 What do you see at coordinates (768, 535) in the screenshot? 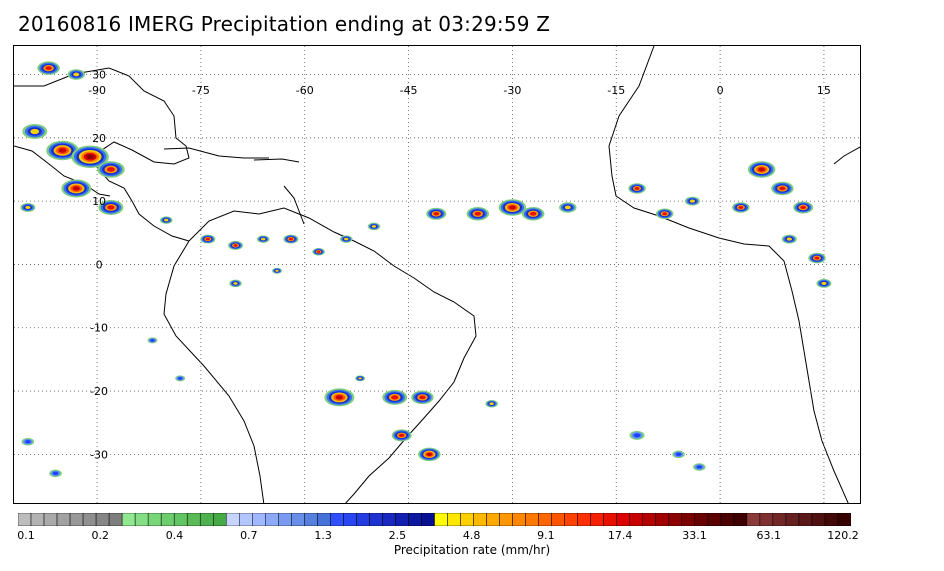
I see `colorbar-tick-label: 63.1` at bounding box center [768, 535].